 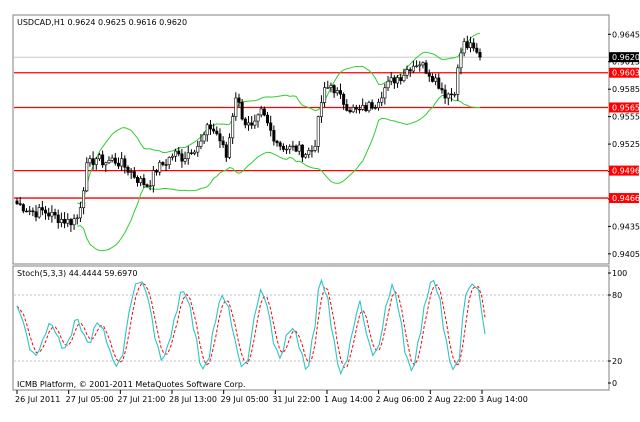 I want to click on price-tick-label: 0.9525, so click(x=626, y=144).